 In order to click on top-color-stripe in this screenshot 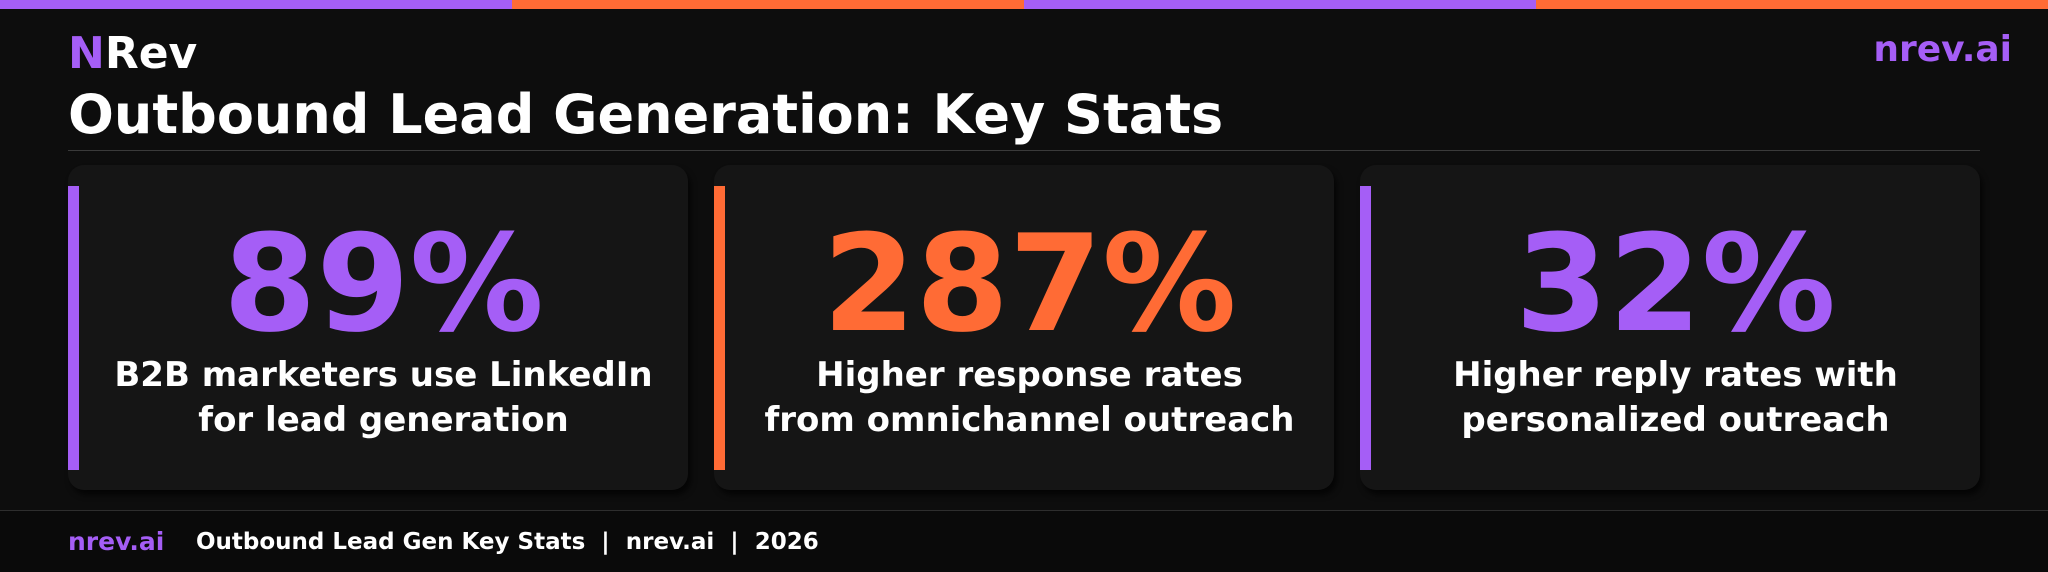, I will do `click(1024, 4)`.